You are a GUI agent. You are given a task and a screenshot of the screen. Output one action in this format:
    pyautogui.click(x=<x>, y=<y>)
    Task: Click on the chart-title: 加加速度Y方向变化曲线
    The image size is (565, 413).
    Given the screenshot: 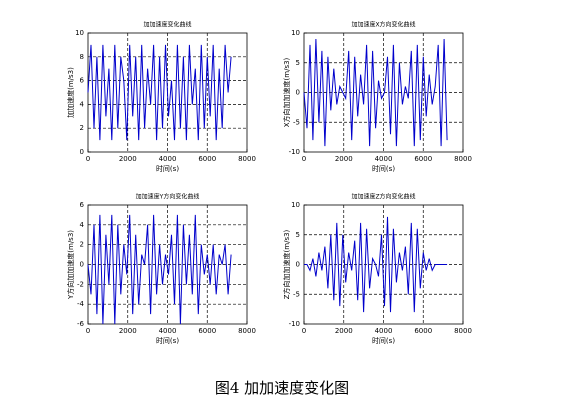 What is the action you would take?
    pyautogui.click(x=168, y=197)
    